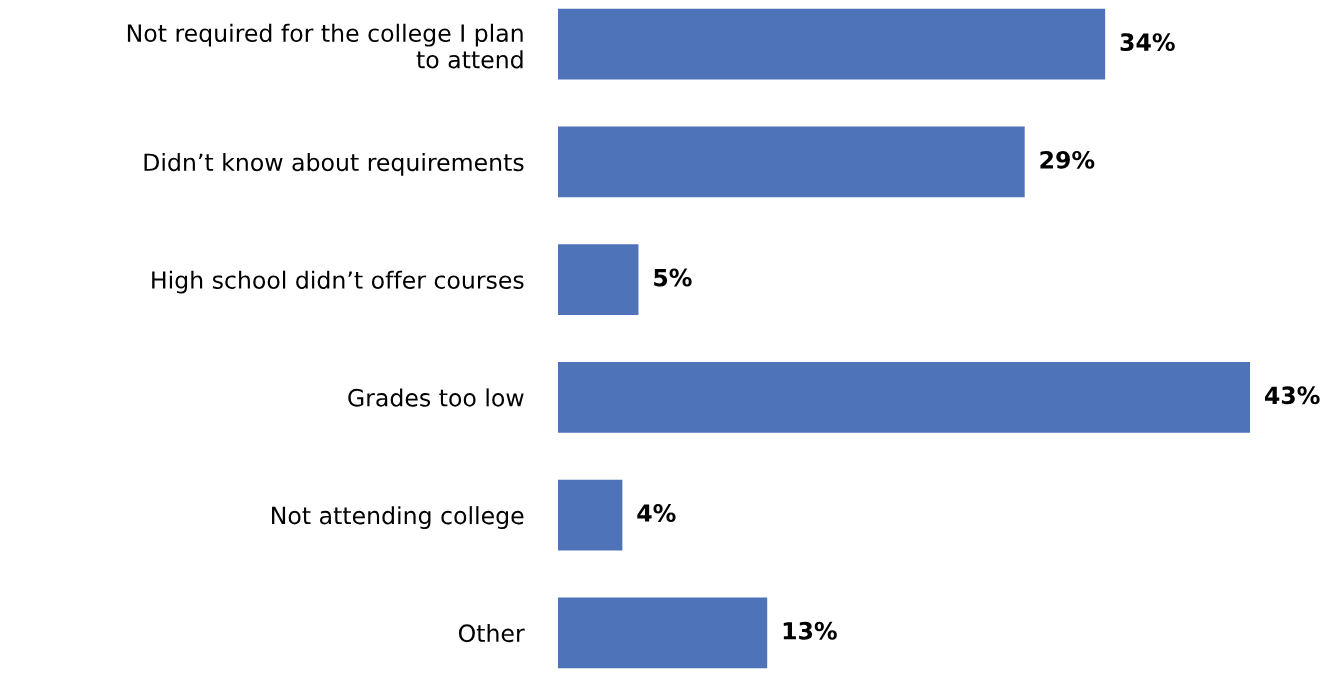  I want to click on data-label: 43%, so click(1292, 395).